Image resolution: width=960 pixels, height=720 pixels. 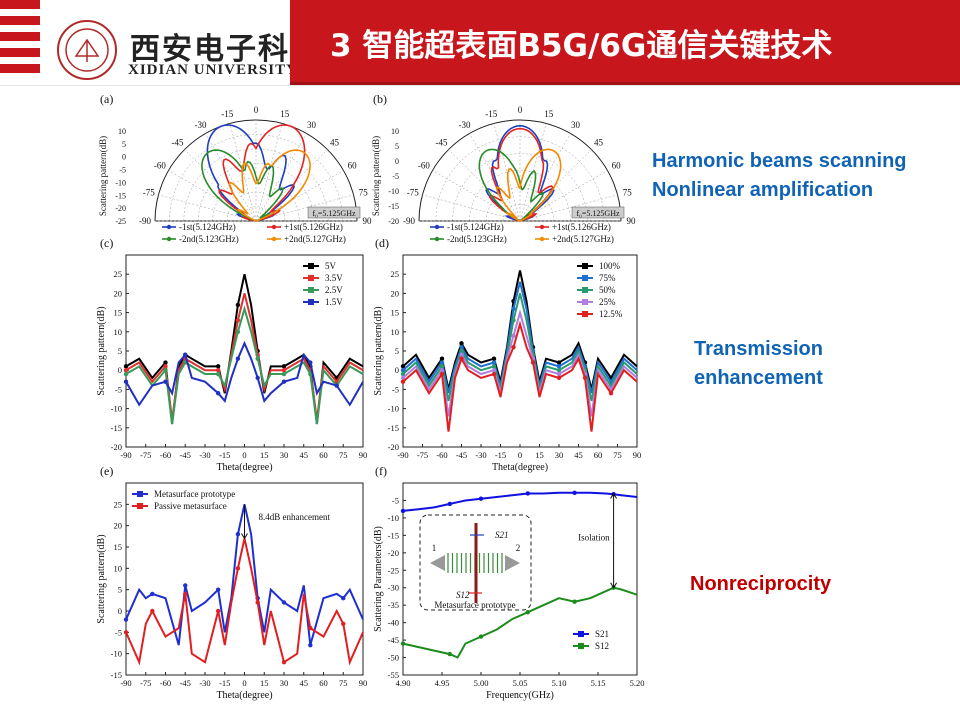 I want to click on x-tick-label: 75, so click(x=343, y=455).